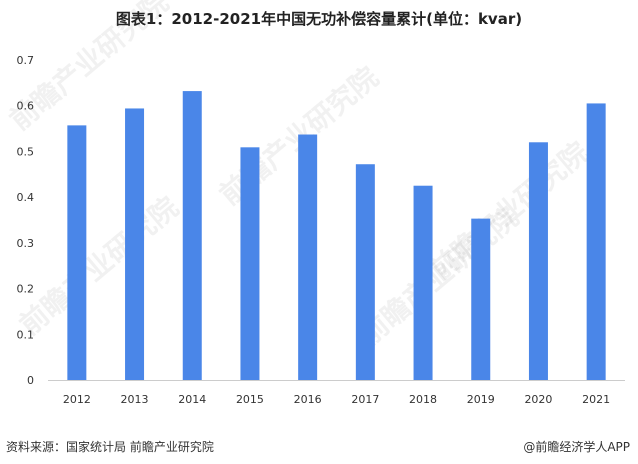  I want to click on x-tick-label: 2019, so click(481, 399).